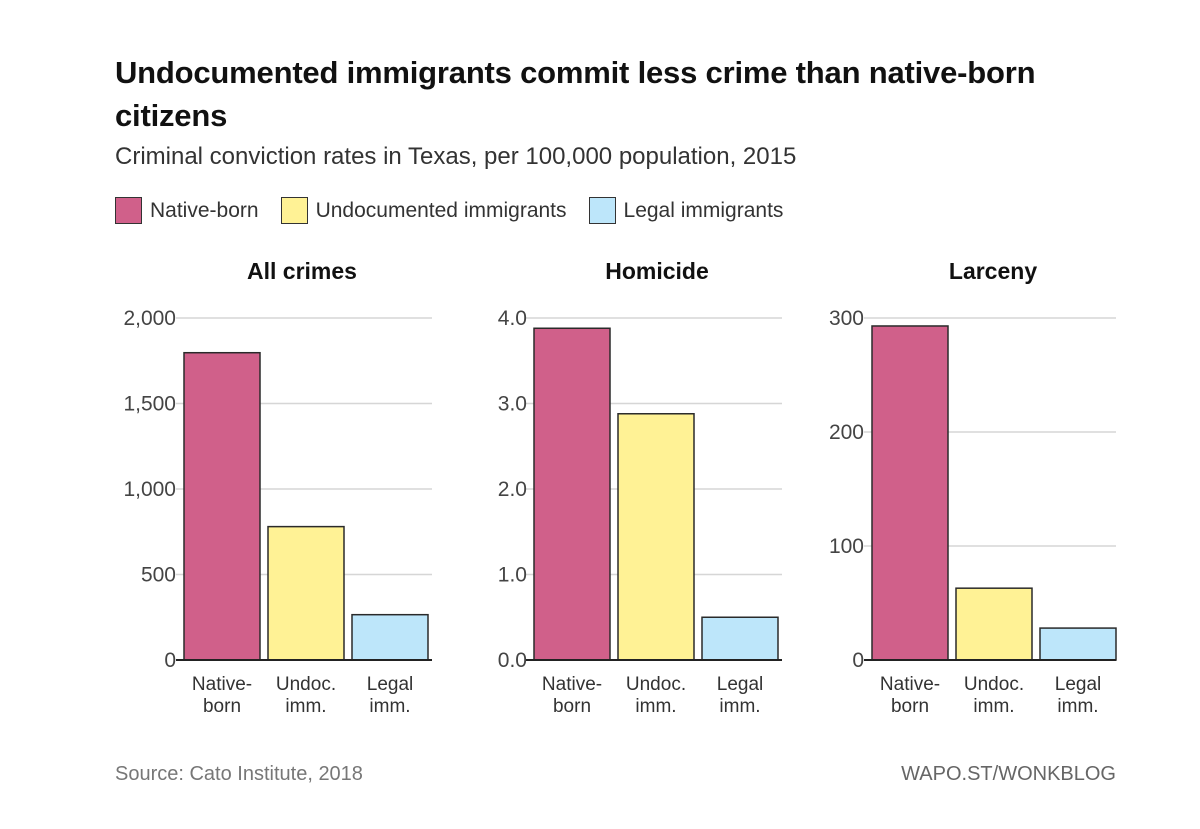 This screenshot has height=829, width=1200. I want to click on legend-label-legal: Legal immigrants, so click(703, 210).